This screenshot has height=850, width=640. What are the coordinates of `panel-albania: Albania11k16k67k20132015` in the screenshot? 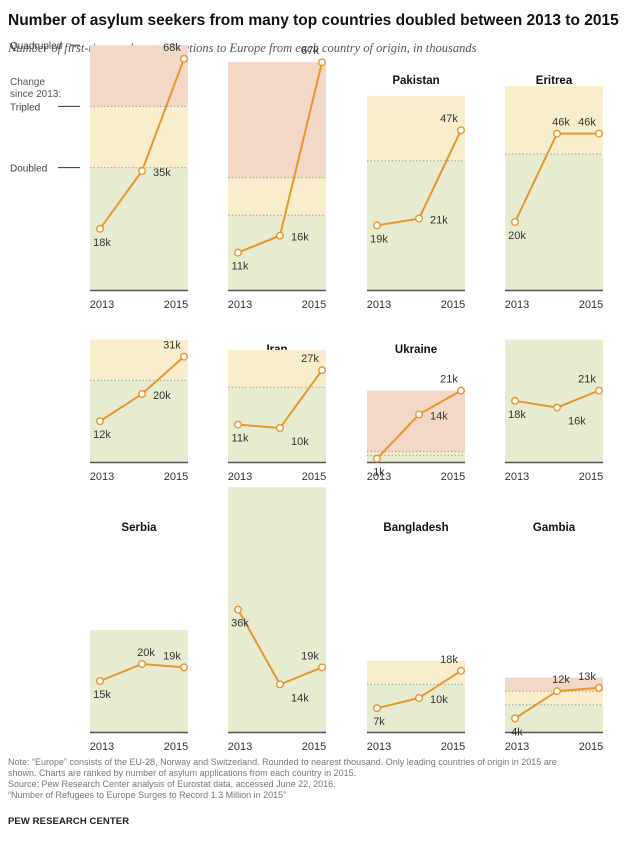 It's located at (277, 178).